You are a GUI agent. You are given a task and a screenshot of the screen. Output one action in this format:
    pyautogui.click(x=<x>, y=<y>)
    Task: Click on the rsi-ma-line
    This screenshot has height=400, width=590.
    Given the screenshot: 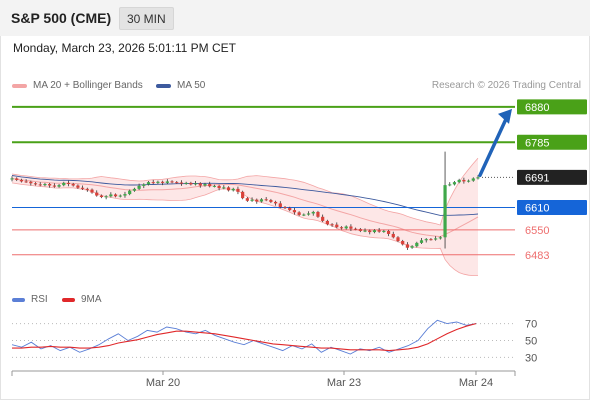 What is the action you would take?
    pyautogui.click(x=244, y=337)
    